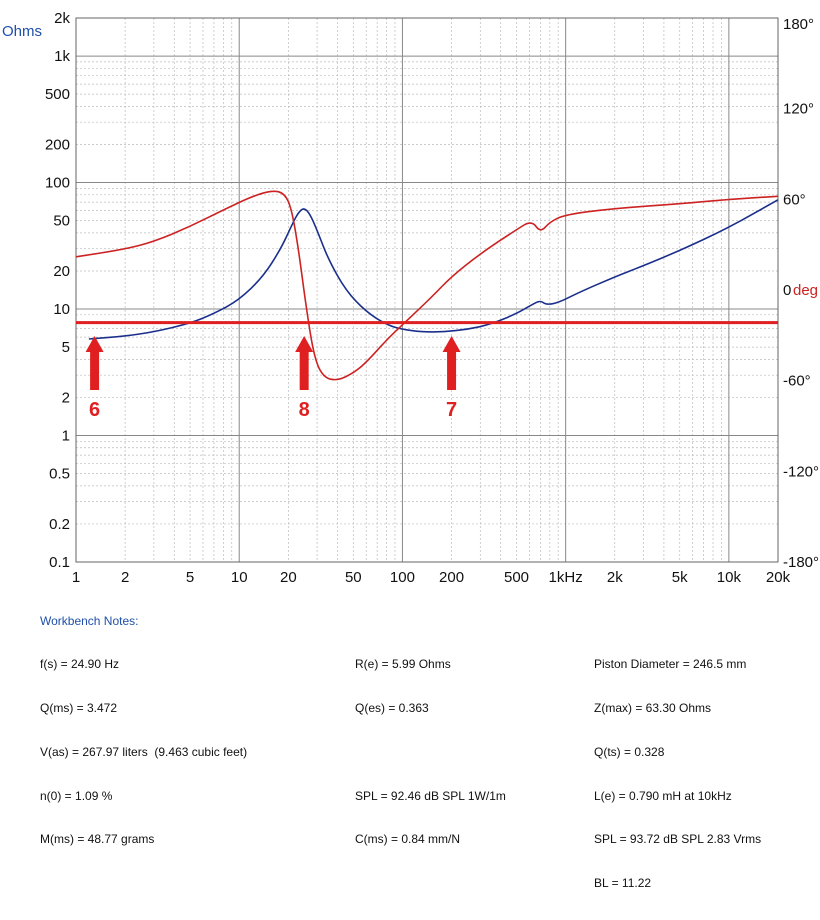 Image resolution: width=820 pixels, height=920 pixels. I want to click on y-tick-label: 1, so click(66, 436).